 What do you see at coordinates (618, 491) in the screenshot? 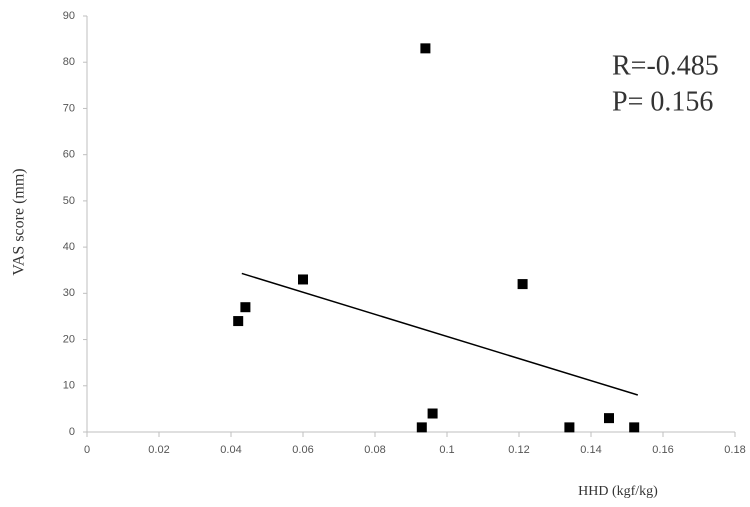
I see `x-axis-label: HHD (kgf/kg)` at bounding box center [618, 491].